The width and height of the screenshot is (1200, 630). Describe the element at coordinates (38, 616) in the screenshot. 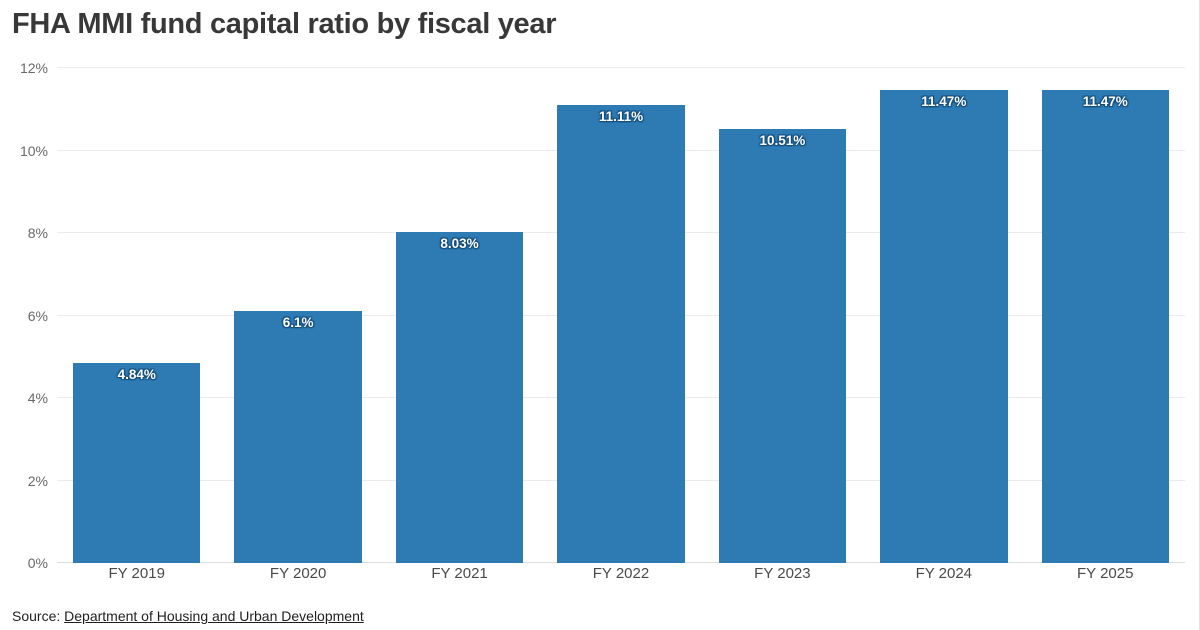

I see `source-prefix: Source:` at that location.